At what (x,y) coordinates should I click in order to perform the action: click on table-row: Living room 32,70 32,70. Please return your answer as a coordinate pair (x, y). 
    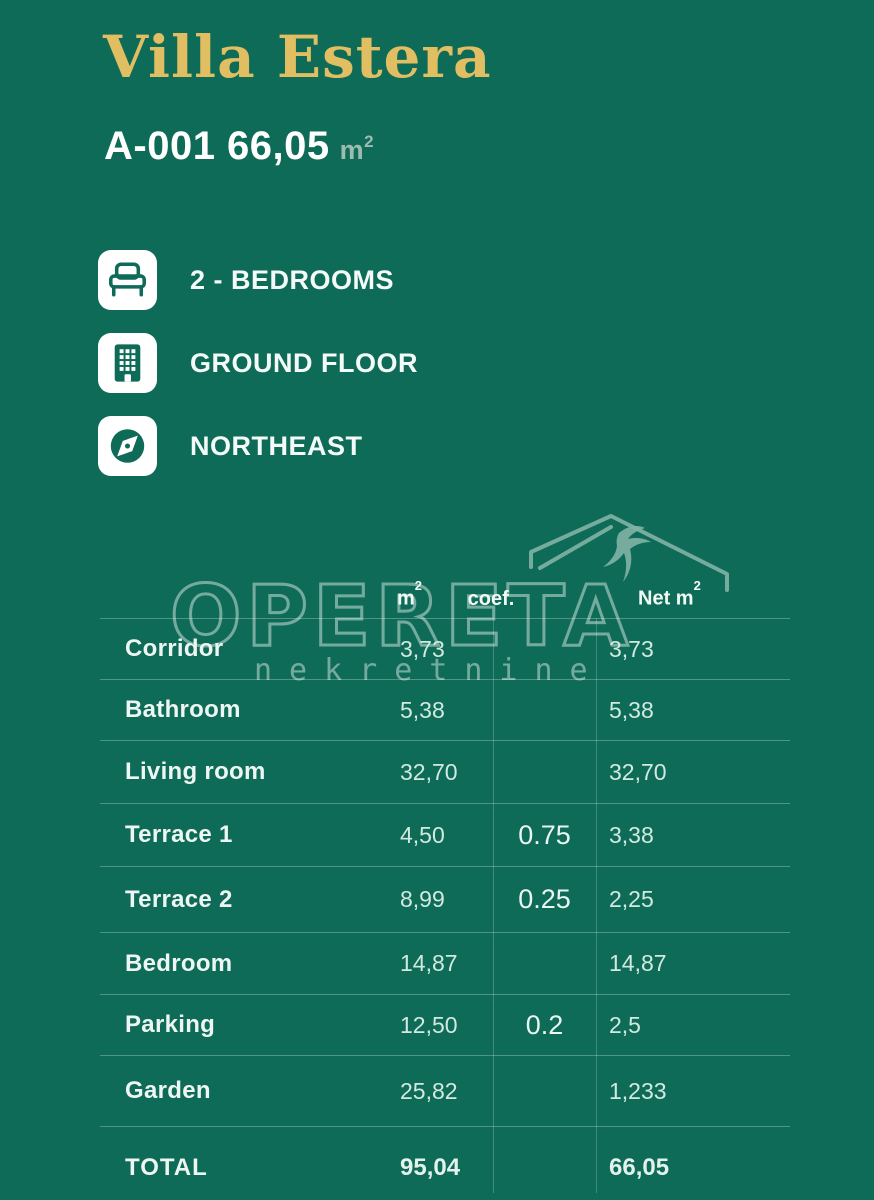
    Looking at the image, I should click on (445, 771).